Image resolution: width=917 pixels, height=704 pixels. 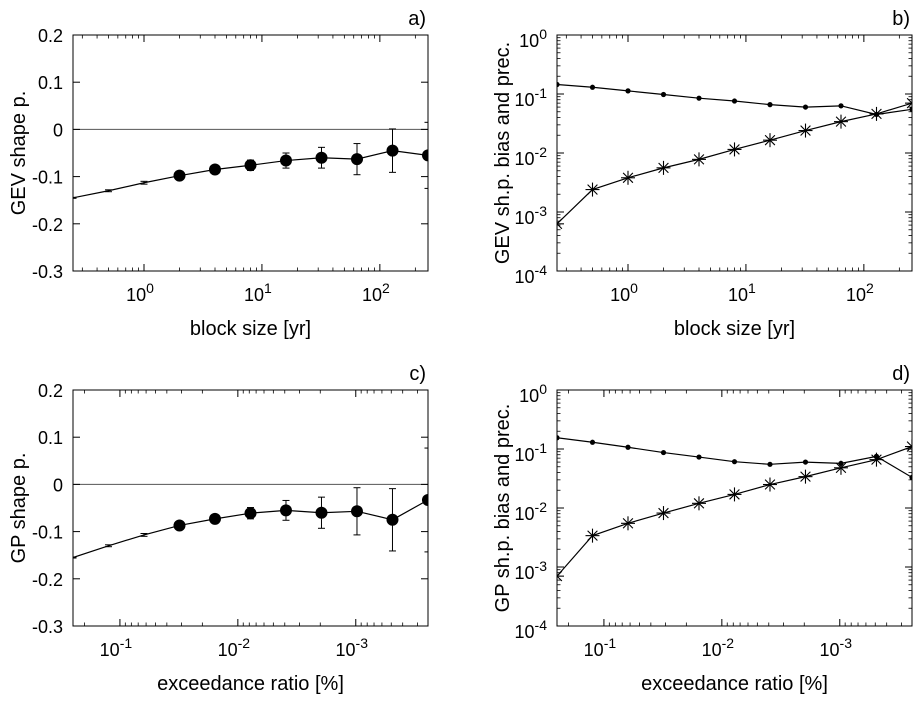 What do you see at coordinates (860, 292) in the screenshot?
I see `x-tick-label: 10²` at bounding box center [860, 292].